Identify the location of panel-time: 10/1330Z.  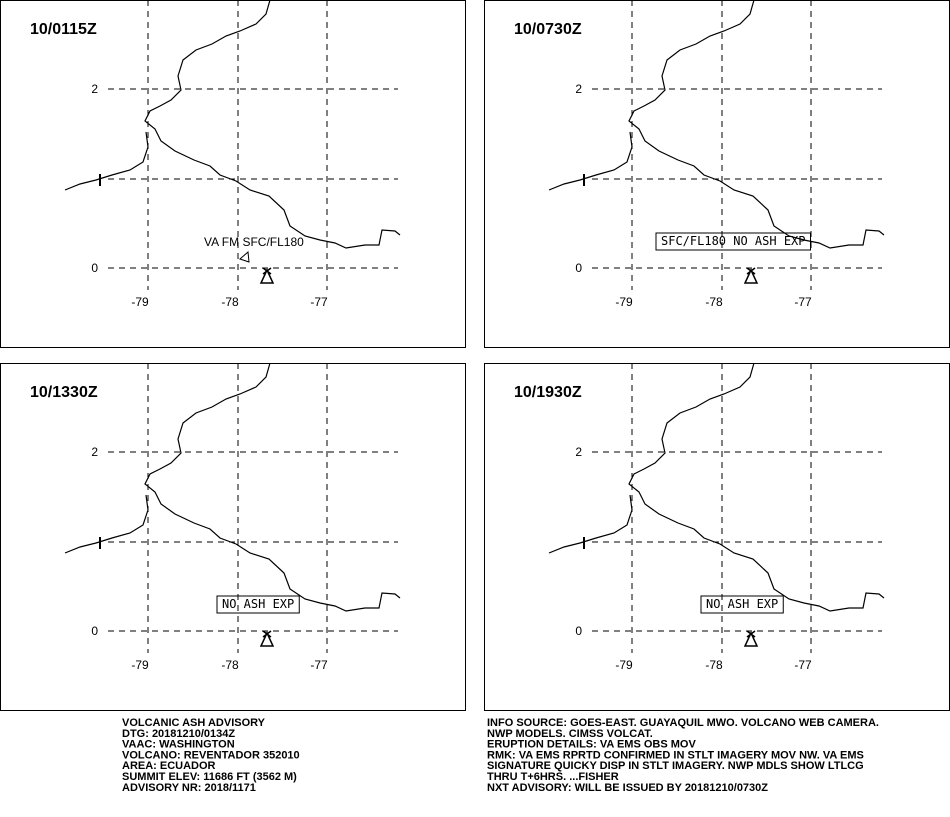
(64, 392).